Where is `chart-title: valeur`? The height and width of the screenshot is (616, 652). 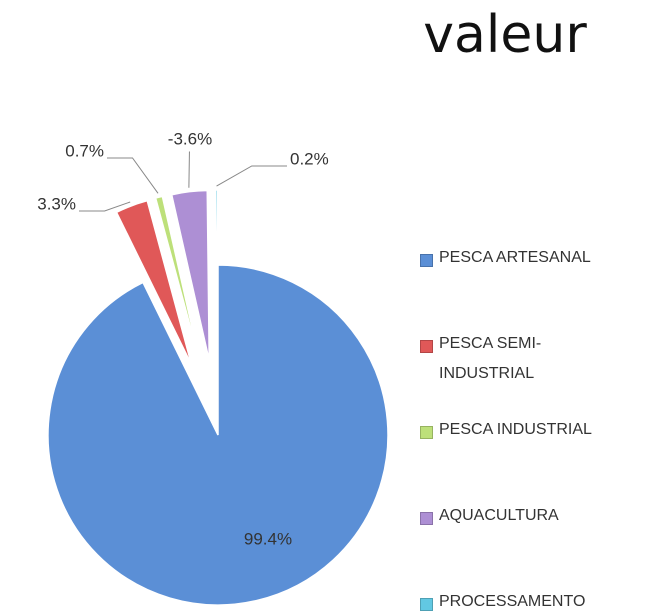 chart-title: valeur is located at coordinates (505, 35).